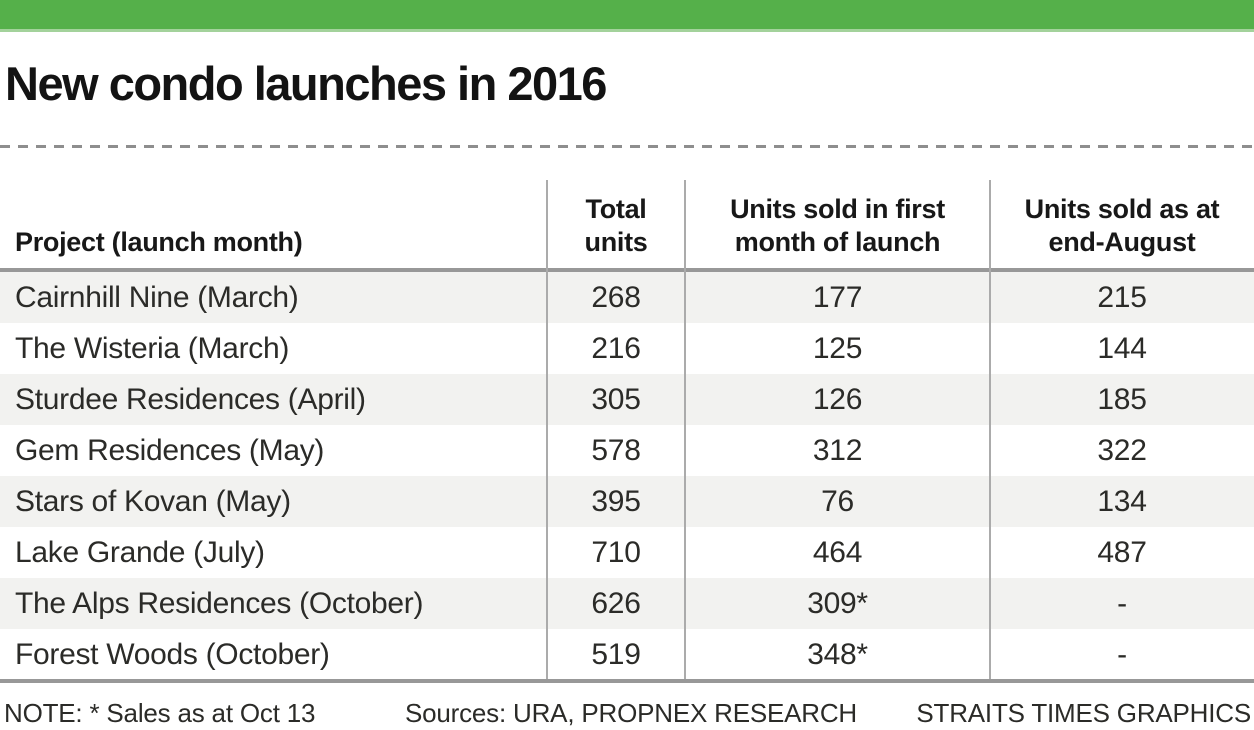 The height and width of the screenshot is (730, 1254). I want to click on cell-total: 578, so click(616, 450).